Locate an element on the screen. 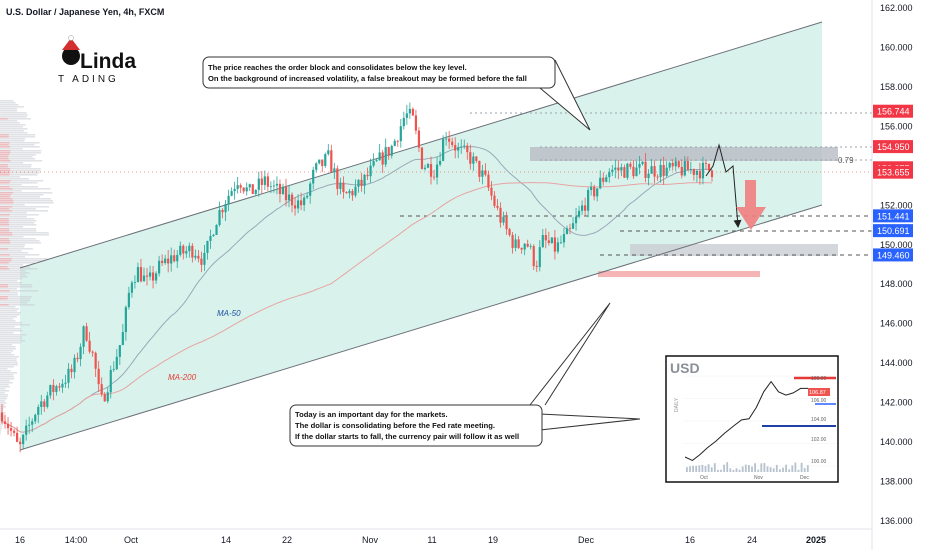  price-badge-label: 150.691 is located at coordinates (893, 231).